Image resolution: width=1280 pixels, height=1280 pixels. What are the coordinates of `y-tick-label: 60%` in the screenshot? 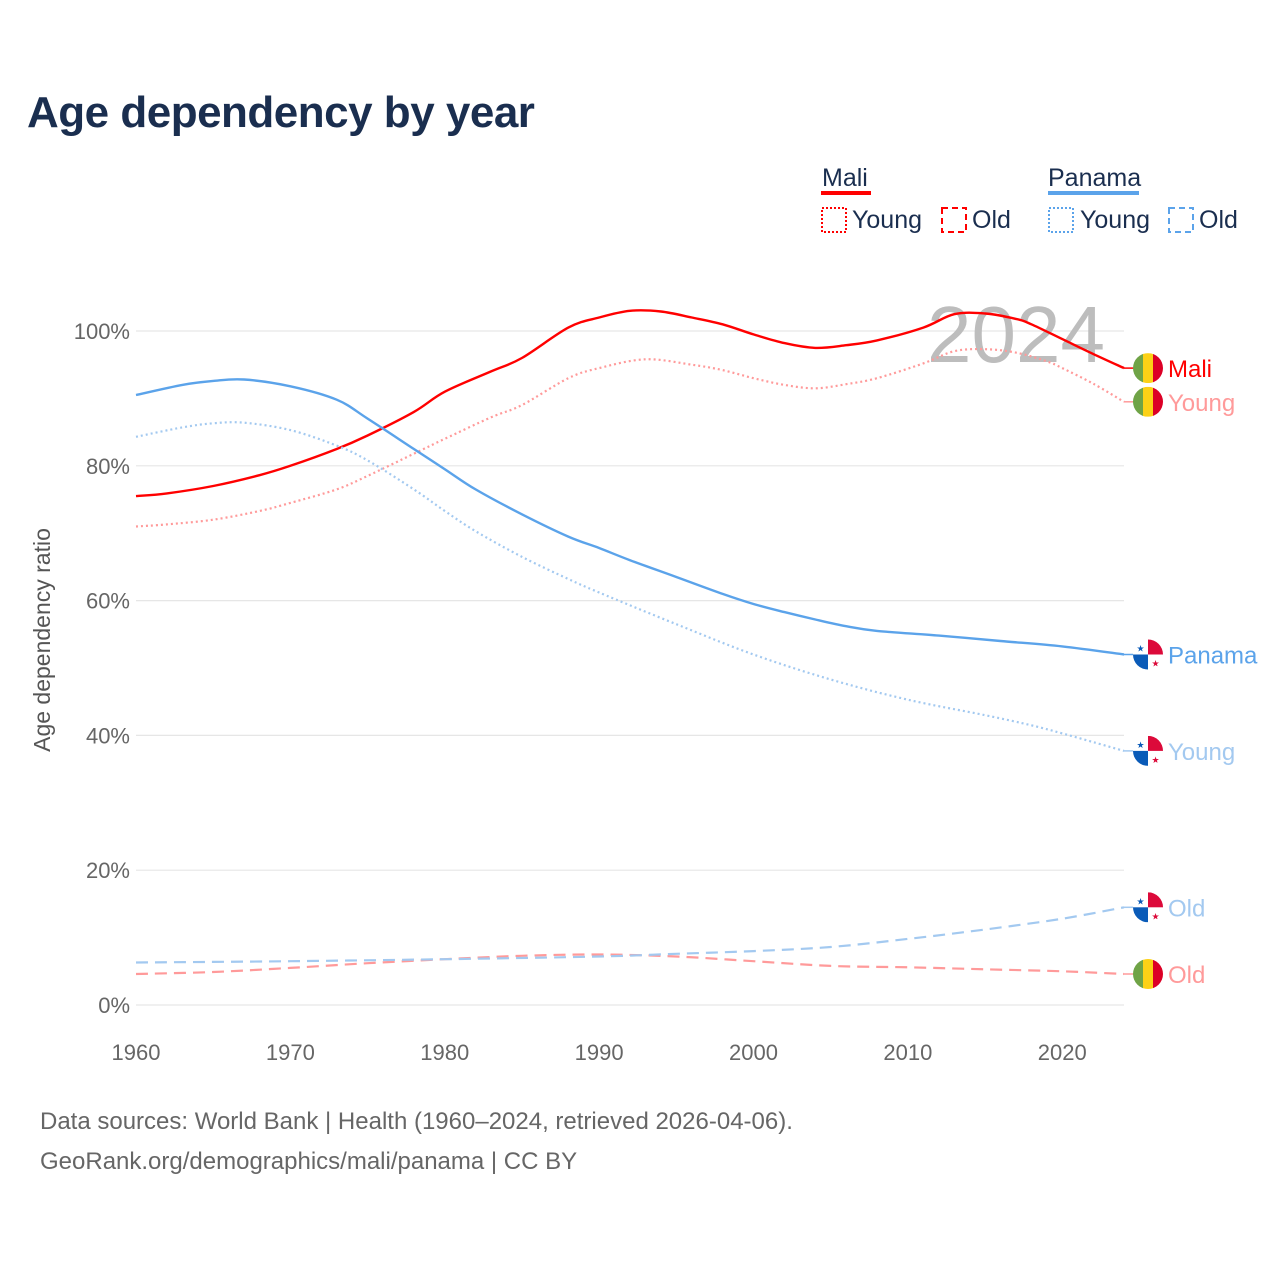 It's located at (108, 601).